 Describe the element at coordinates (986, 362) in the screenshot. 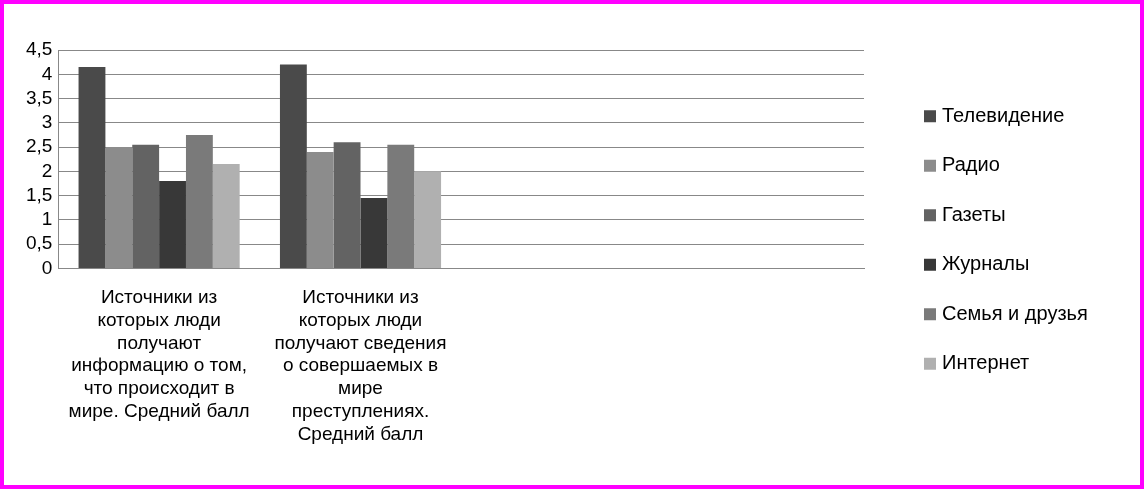

I see `legend-label: Интернет` at that location.